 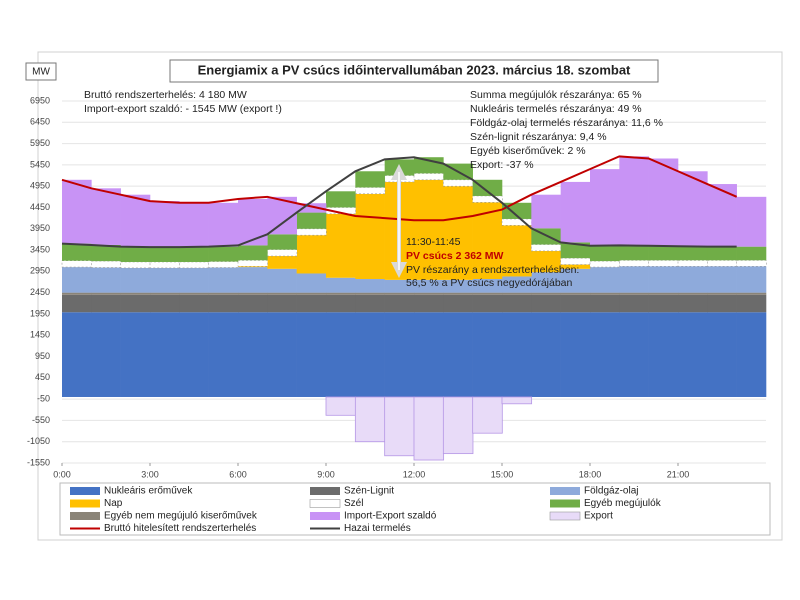 What do you see at coordinates (181, 516) in the screenshot?
I see `legend-label: Egyéb nem megújuló kiserőművek` at bounding box center [181, 516].